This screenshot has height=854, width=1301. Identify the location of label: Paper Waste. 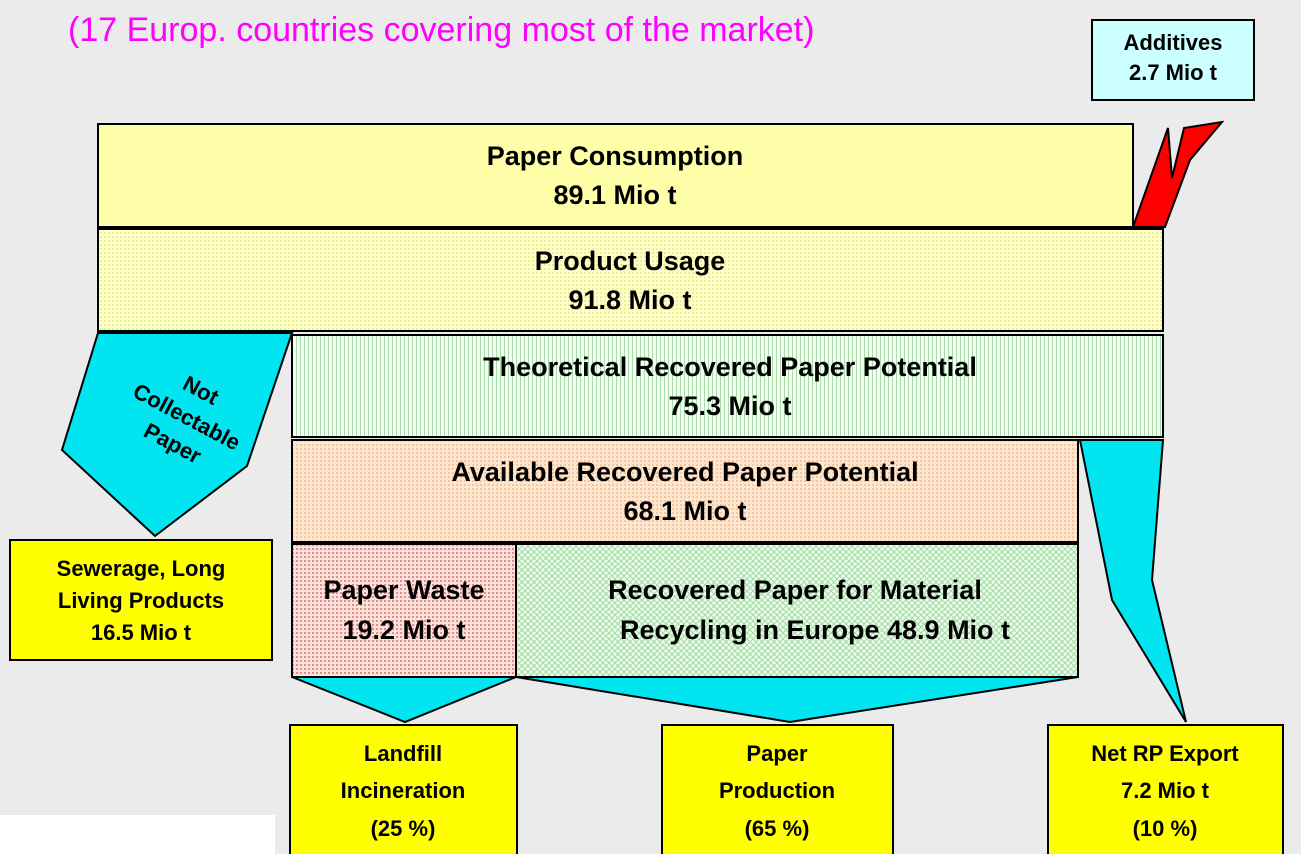
(403, 590).